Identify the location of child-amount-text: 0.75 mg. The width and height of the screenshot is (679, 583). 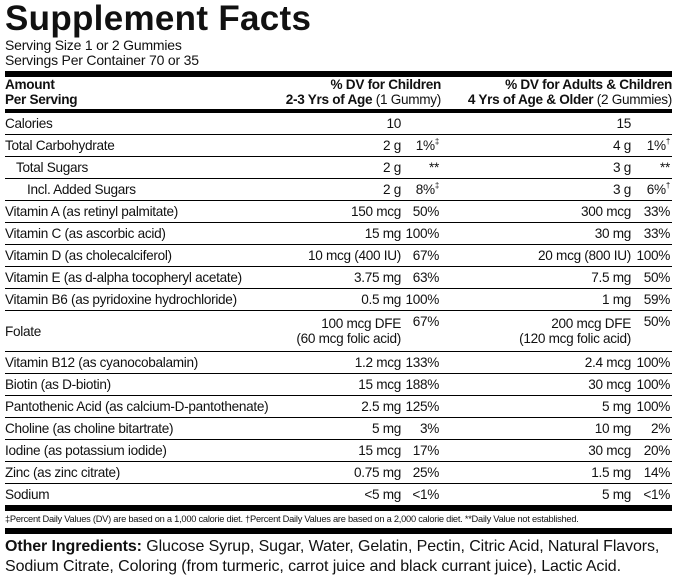
(377, 472).